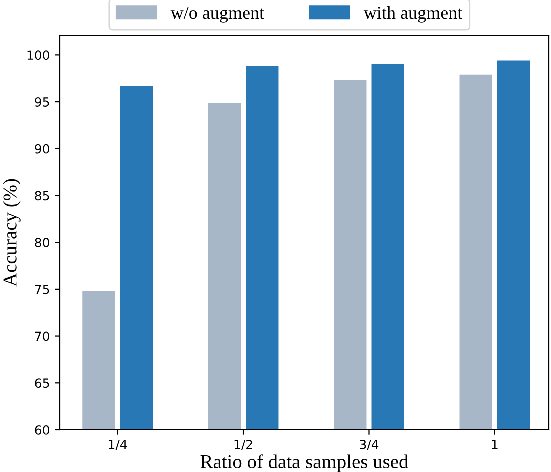 This screenshot has width=551, height=472. I want to click on legend-label: w/o augment, so click(217, 15).